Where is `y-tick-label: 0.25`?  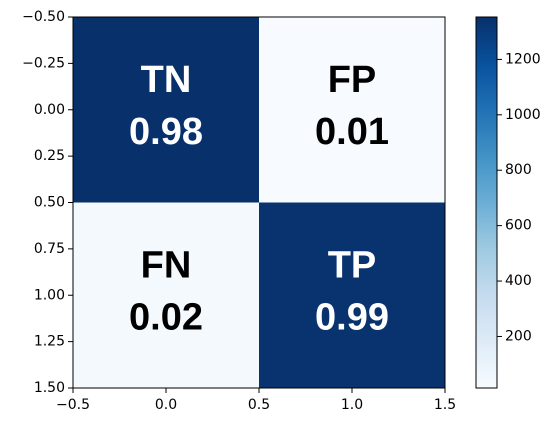 y-tick-label: 0.25 is located at coordinates (49, 156).